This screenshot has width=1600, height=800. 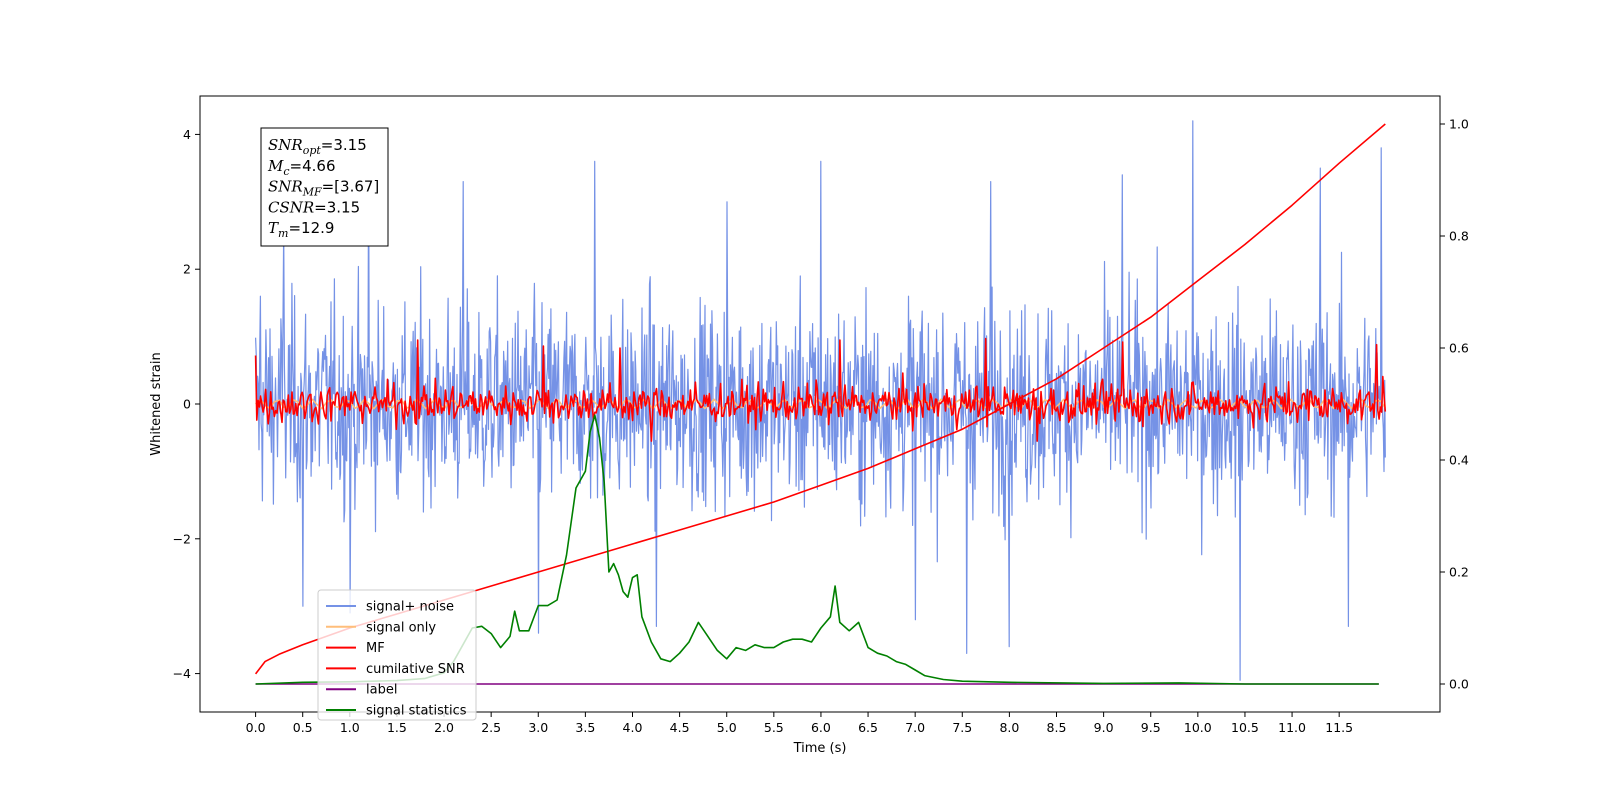 I want to click on x-tick-label: 11.0, so click(x=1292, y=727).